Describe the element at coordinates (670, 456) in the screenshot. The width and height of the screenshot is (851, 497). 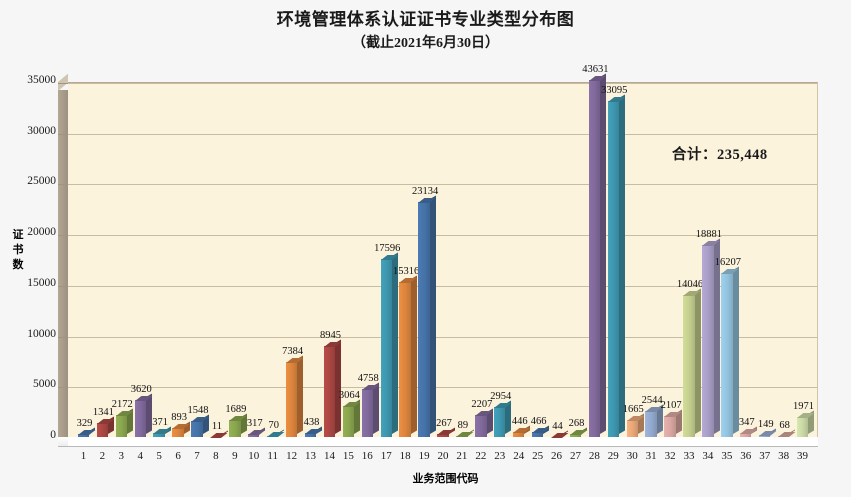
I see `x-axis-tick-label: 32` at that location.